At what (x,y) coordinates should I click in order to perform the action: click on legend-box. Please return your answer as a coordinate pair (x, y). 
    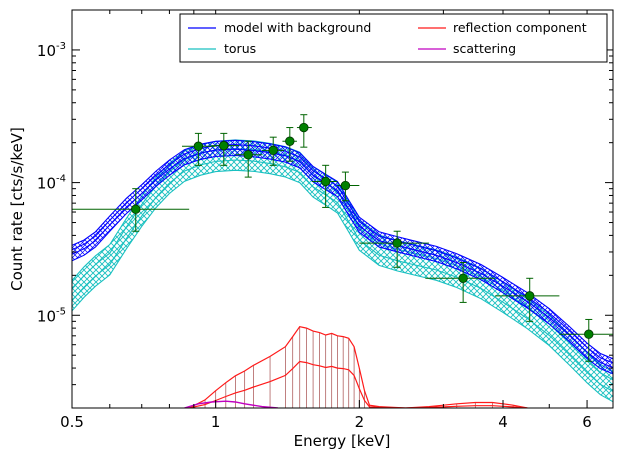
    Looking at the image, I should click on (393, 38).